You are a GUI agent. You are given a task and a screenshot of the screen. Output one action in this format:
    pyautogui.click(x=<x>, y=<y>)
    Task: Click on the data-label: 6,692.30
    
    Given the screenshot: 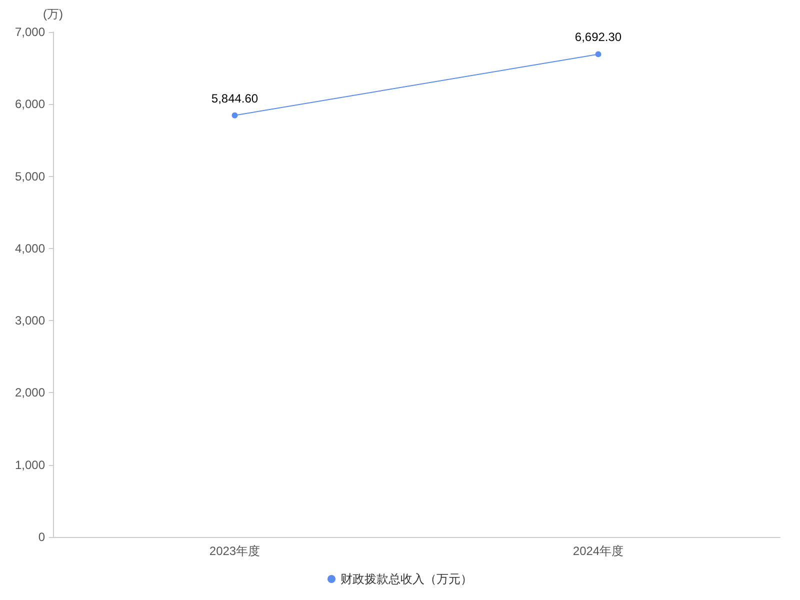 What is the action you would take?
    pyautogui.click(x=598, y=37)
    